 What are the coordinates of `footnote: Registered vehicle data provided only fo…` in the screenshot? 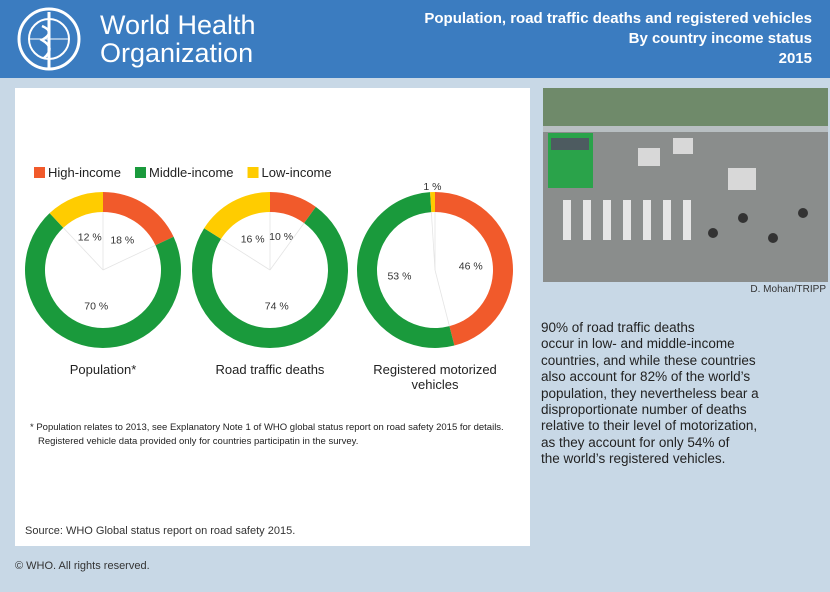 It's located at (198, 441).